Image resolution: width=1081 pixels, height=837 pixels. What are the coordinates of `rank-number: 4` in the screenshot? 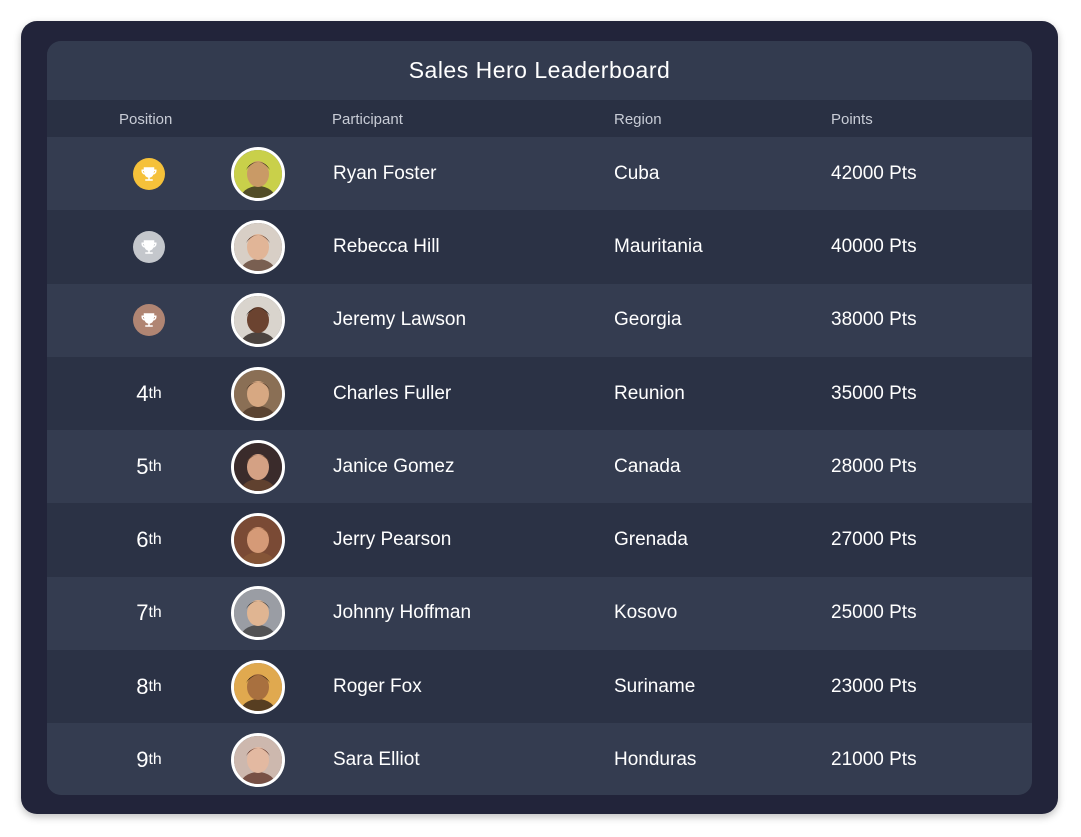 It's located at (142, 393).